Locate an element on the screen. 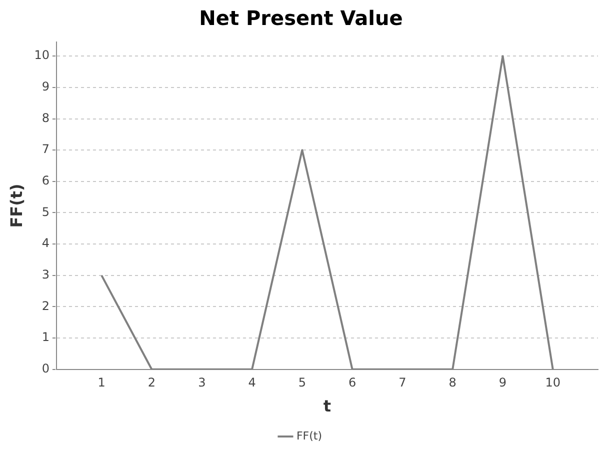 The height and width of the screenshot is (456, 601). y-tick-label: 2 is located at coordinates (46, 305).